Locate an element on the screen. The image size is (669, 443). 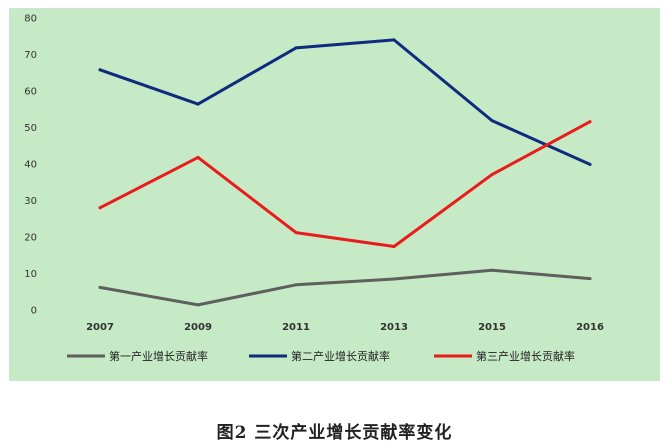
series-1-point-2007 is located at coordinates (100, 287).